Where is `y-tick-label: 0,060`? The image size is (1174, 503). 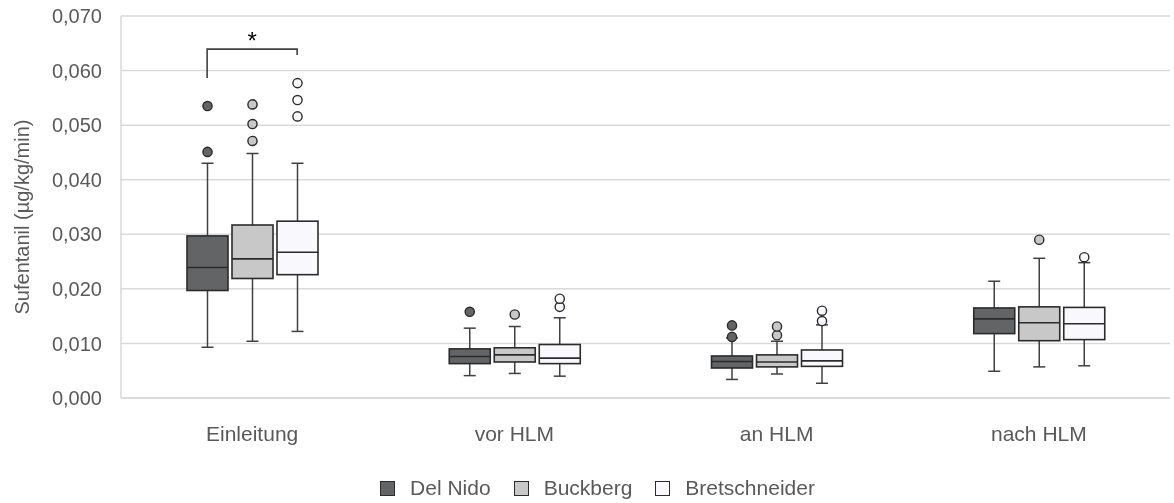 y-tick-label: 0,060 is located at coordinates (76, 70).